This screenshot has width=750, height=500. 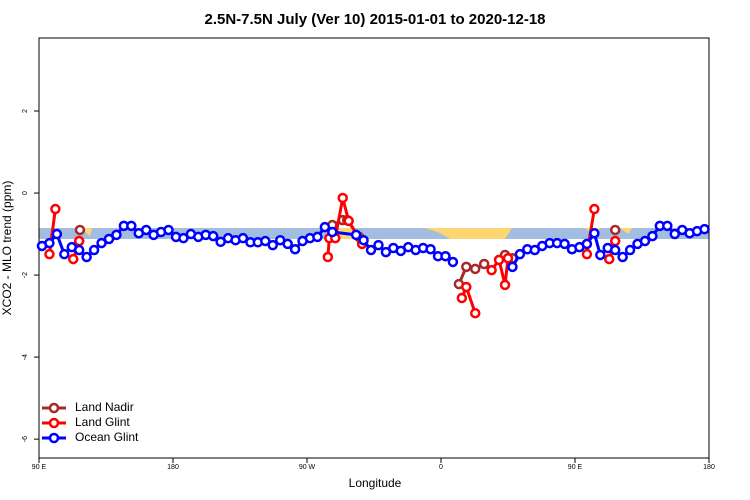 What do you see at coordinates (104, 407) in the screenshot?
I see `legend-label: Land Nadir` at bounding box center [104, 407].